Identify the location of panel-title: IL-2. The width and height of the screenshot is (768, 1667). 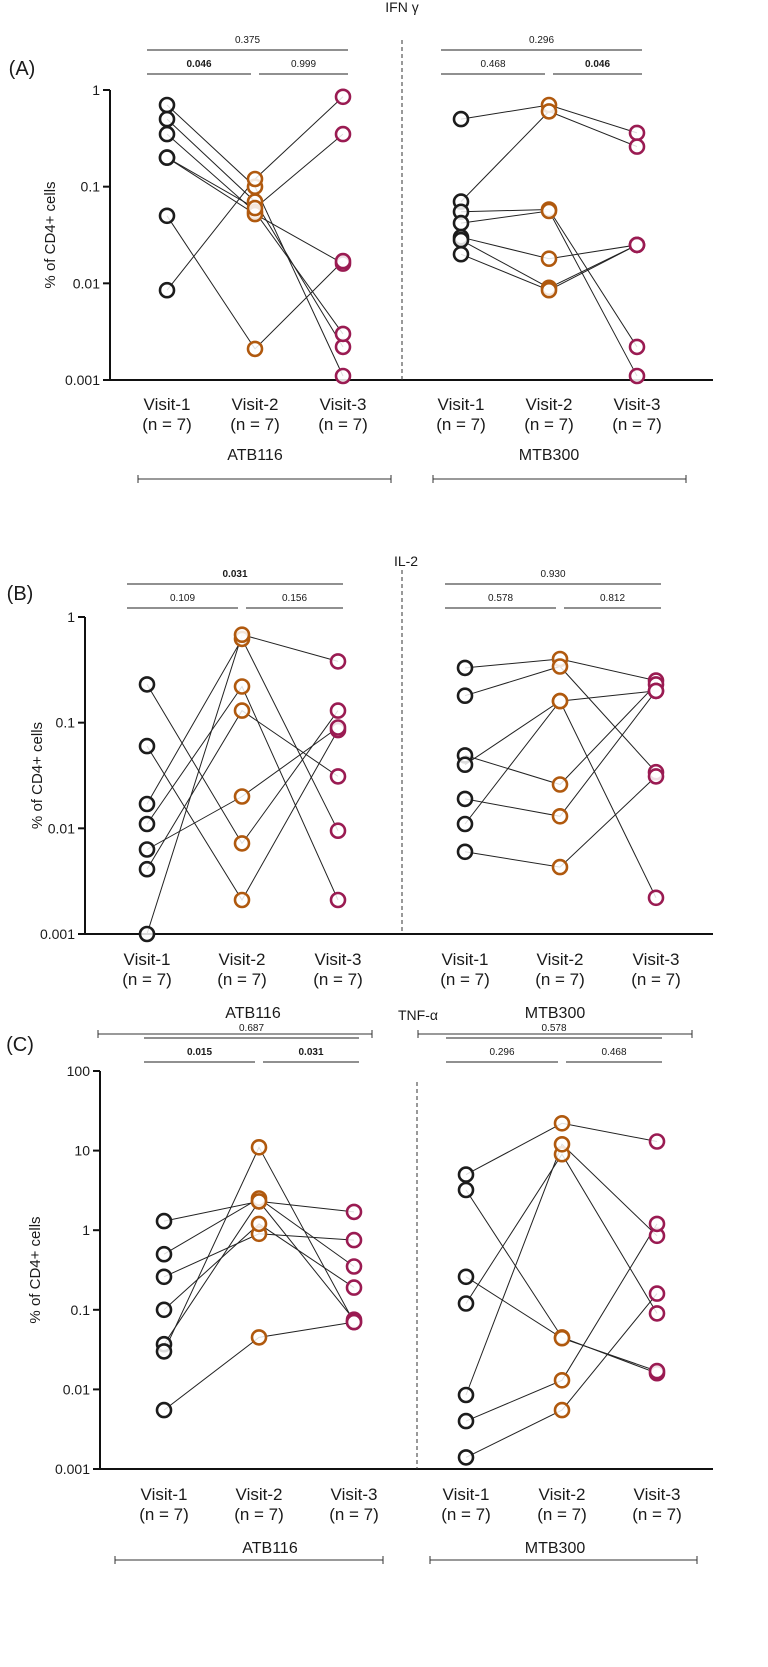
(406, 561).